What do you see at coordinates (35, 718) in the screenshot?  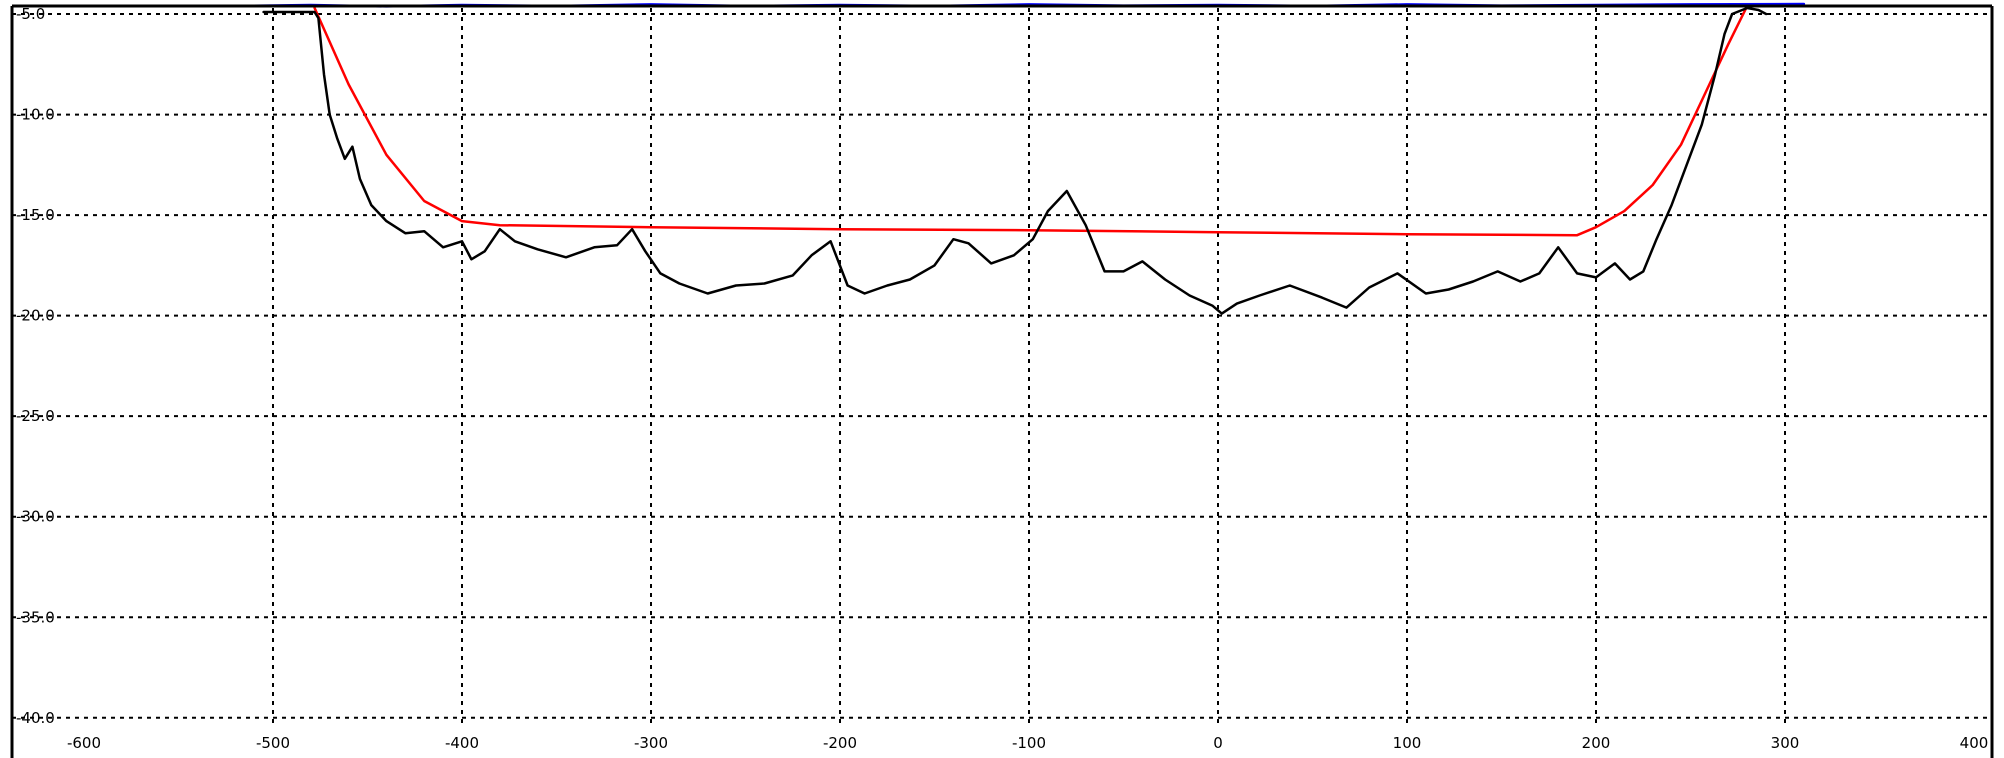 I see `y-tick-label: -40.0` at bounding box center [35, 718].